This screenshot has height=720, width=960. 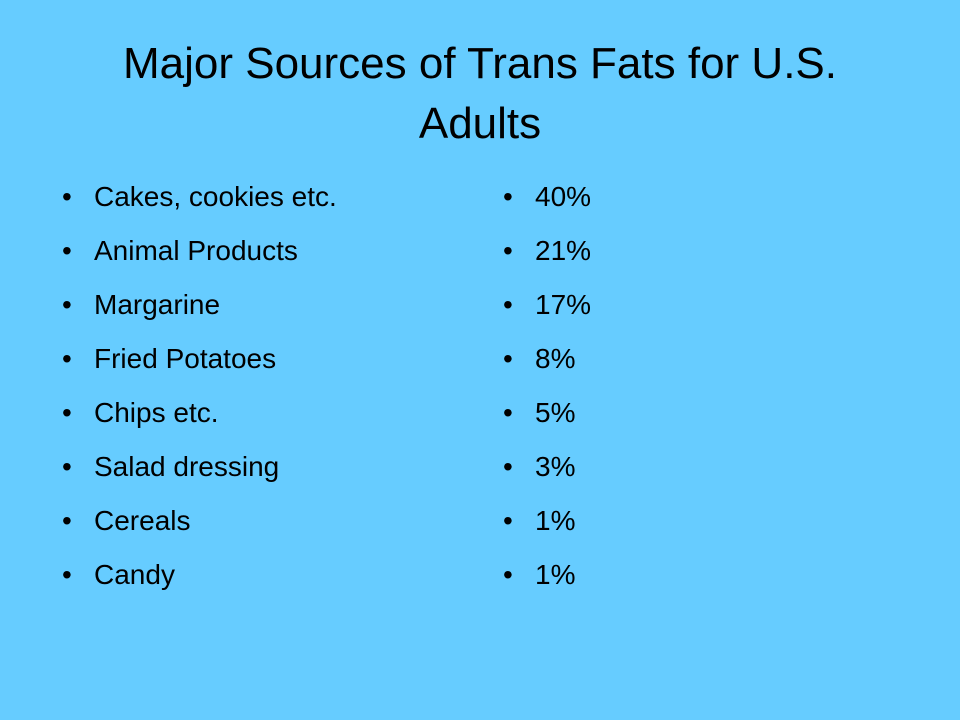 What do you see at coordinates (185, 358) in the screenshot?
I see `item-text: Fried Potatoes` at bounding box center [185, 358].